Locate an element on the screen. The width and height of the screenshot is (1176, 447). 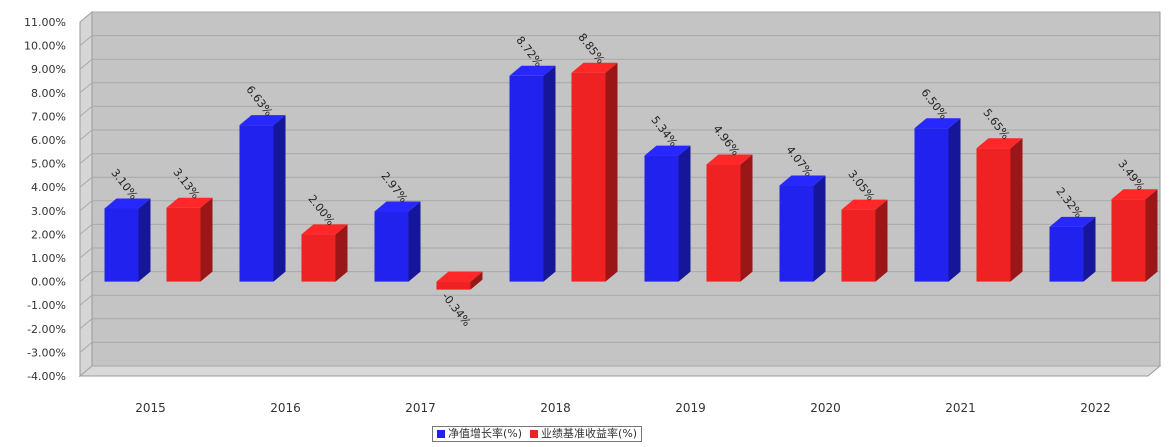
legend-swatch-benchmark is located at coordinates (534, 434).